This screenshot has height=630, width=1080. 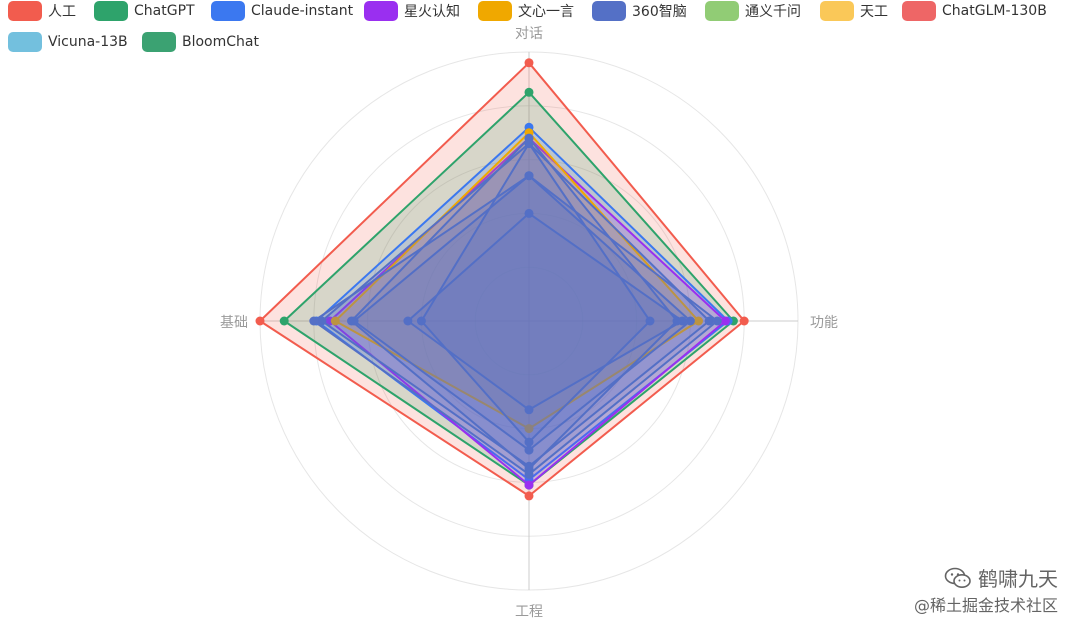 I want to click on legend-item: 通义千问, so click(x=753, y=11).